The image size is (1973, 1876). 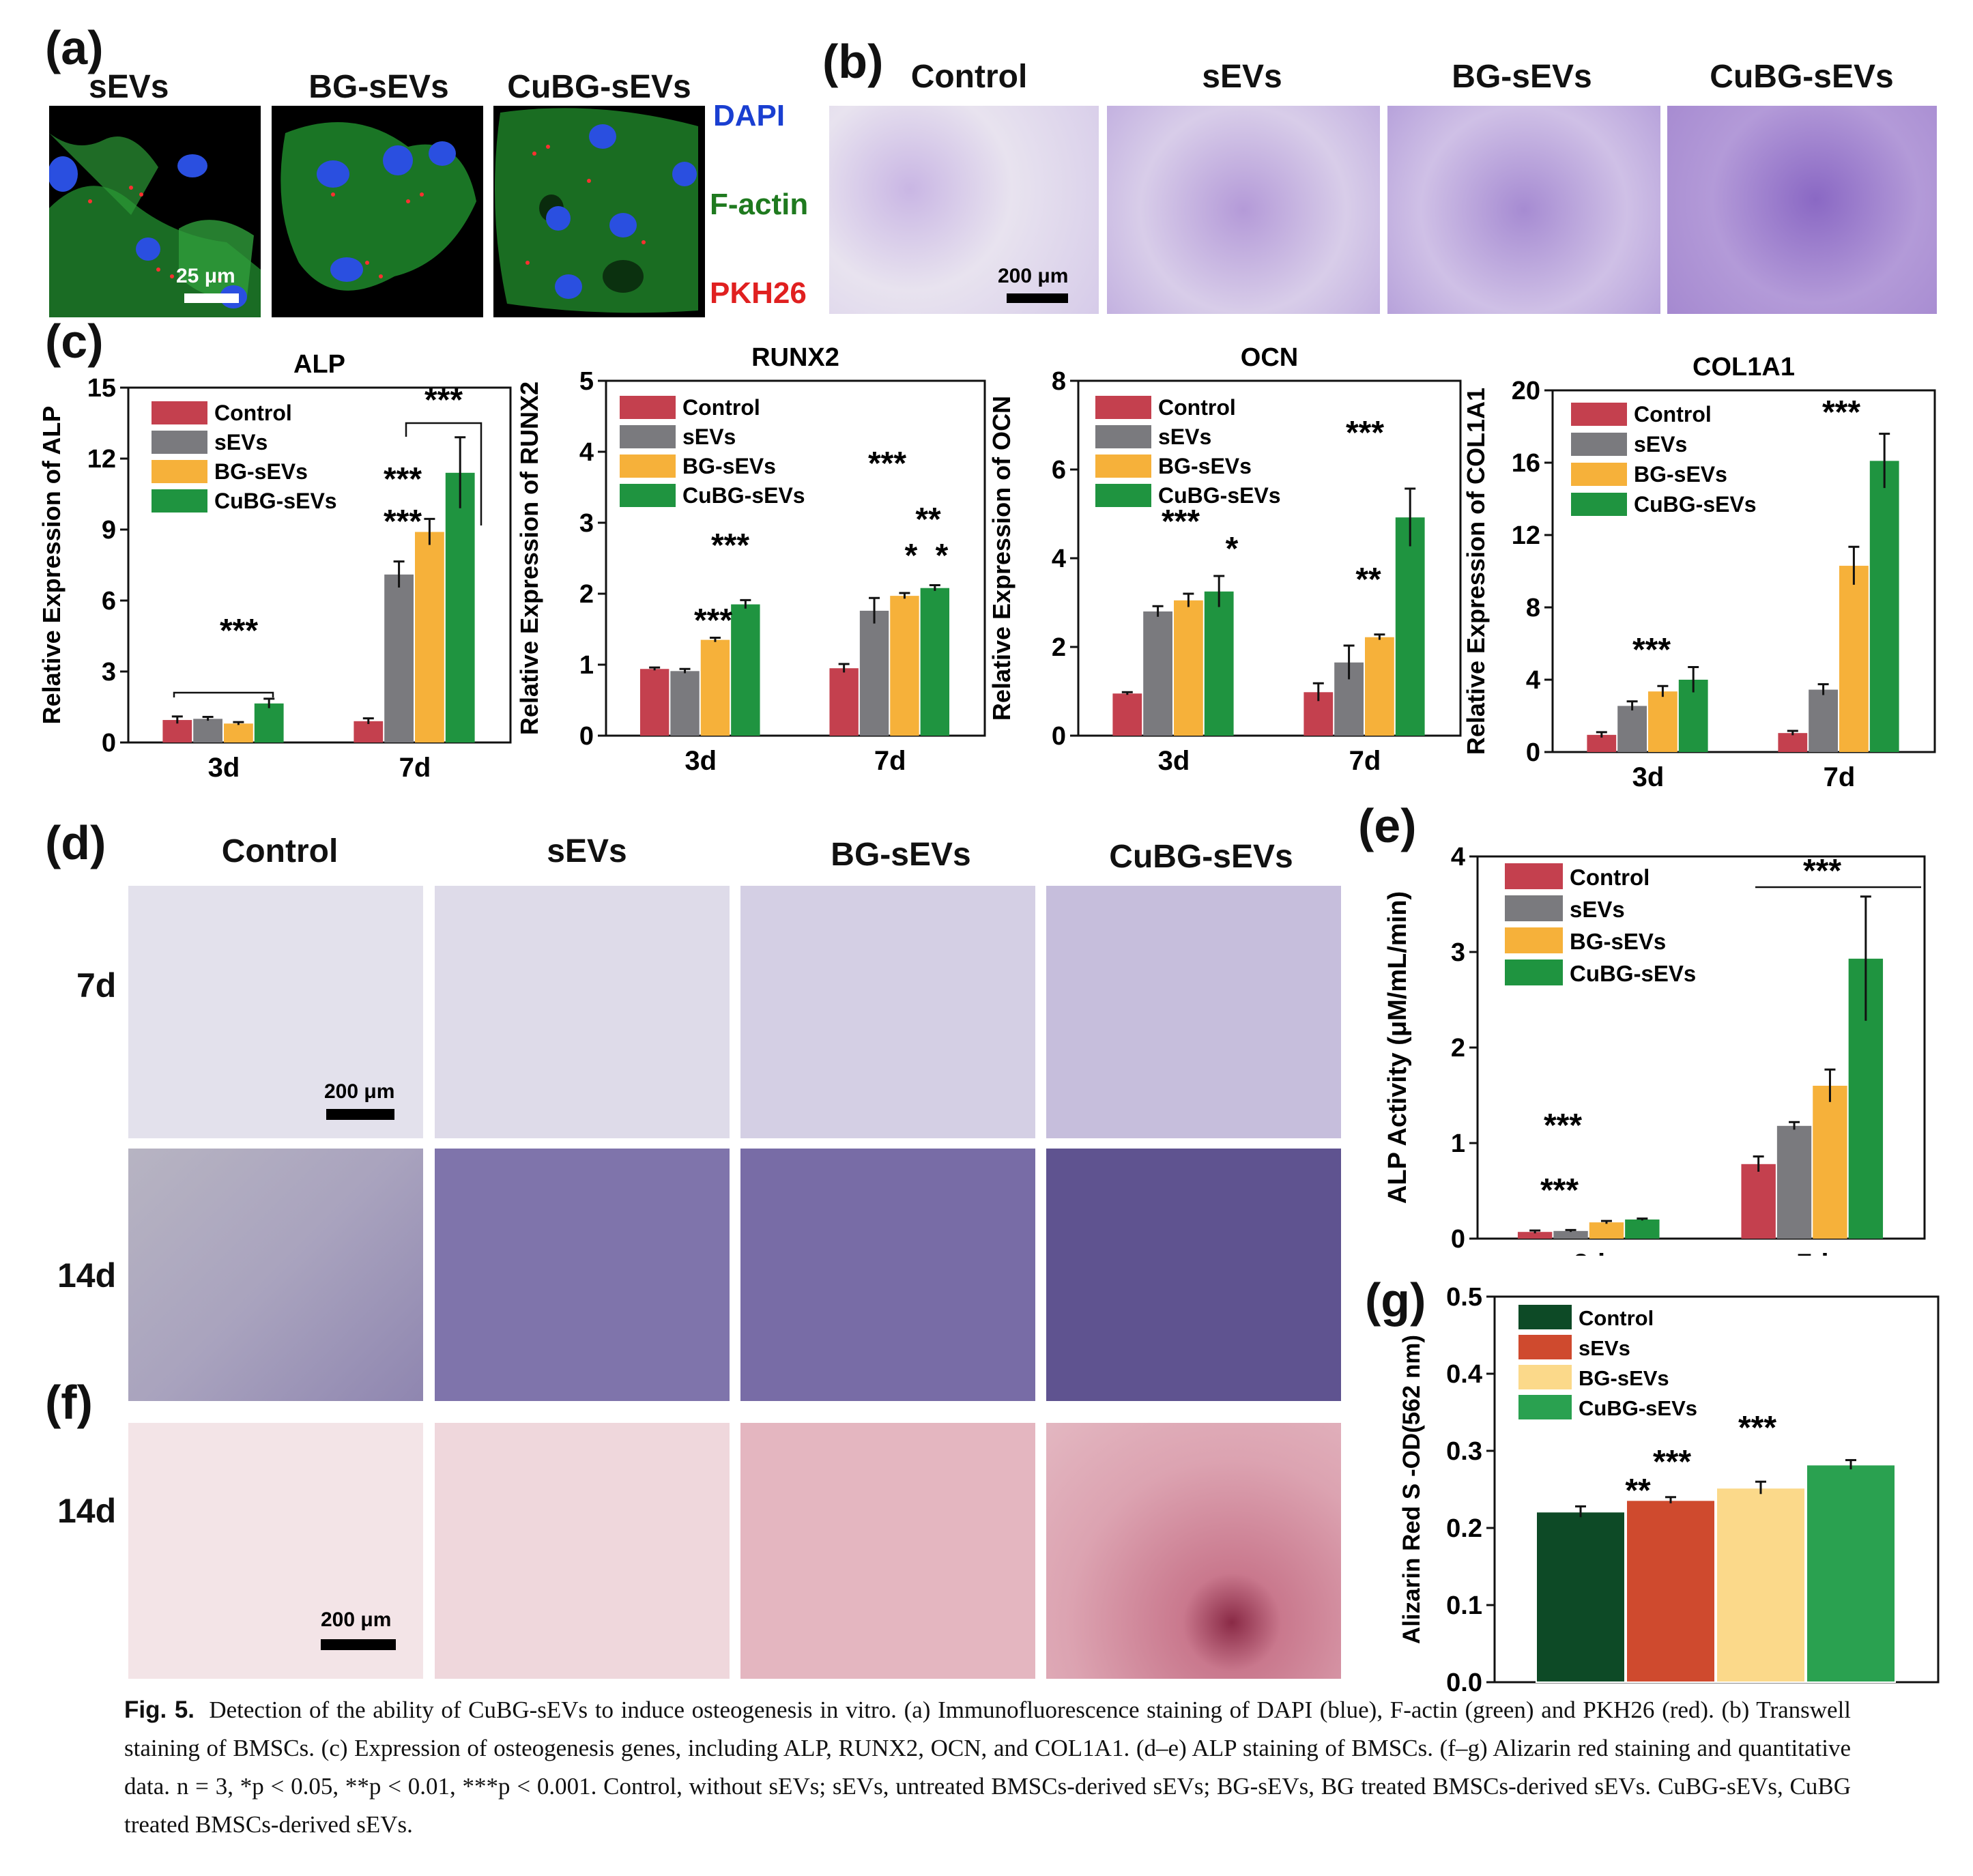 What do you see at coordinates (853, 62) in the screenshot?
I see `panel-b-letter: (b)` at bounding box center [853, 62].